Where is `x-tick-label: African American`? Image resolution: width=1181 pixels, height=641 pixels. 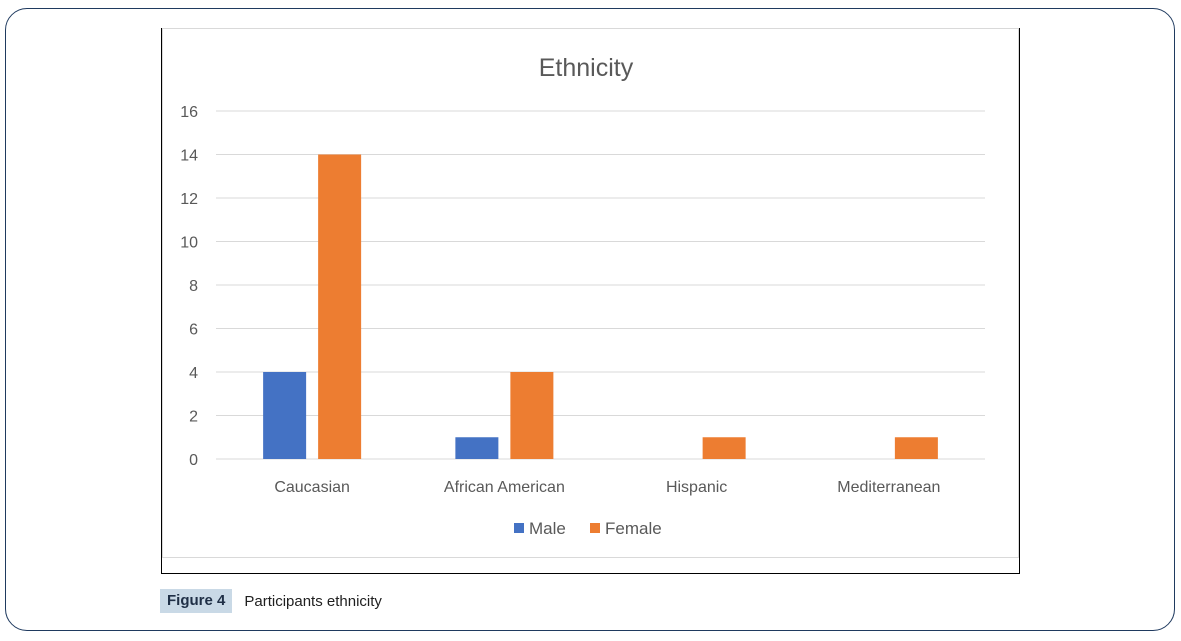 x-tick-label: African American is located at coordinates (504, 487).